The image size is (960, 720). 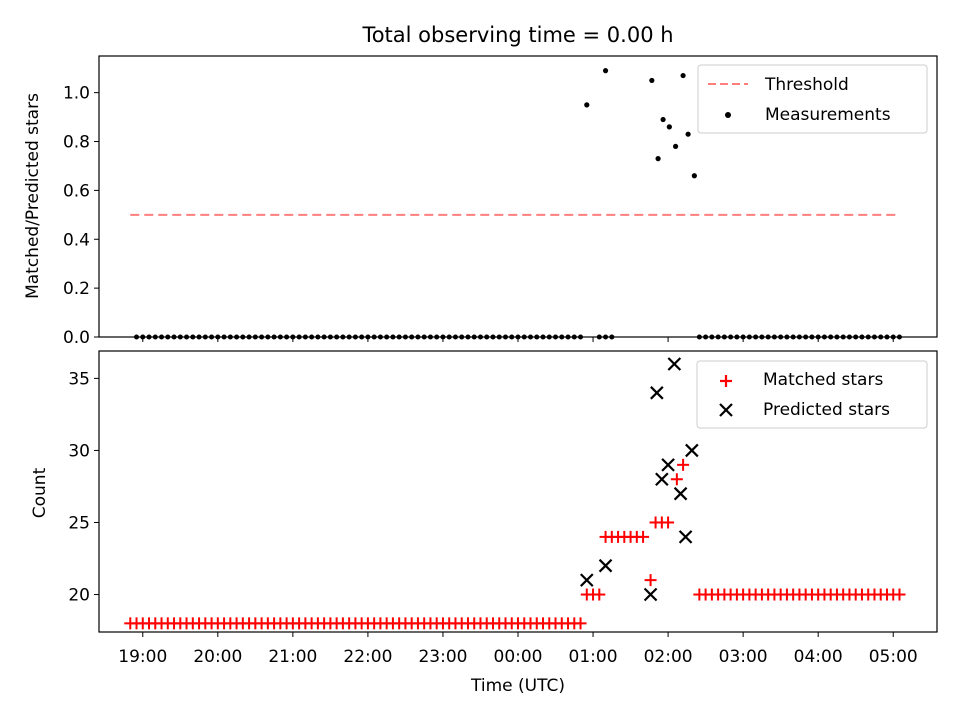 What do you see at coordinates (826, 410) in the screenshot?
I see `legend-predicted-label: Predicted stars` at bounding box center [826, 410].